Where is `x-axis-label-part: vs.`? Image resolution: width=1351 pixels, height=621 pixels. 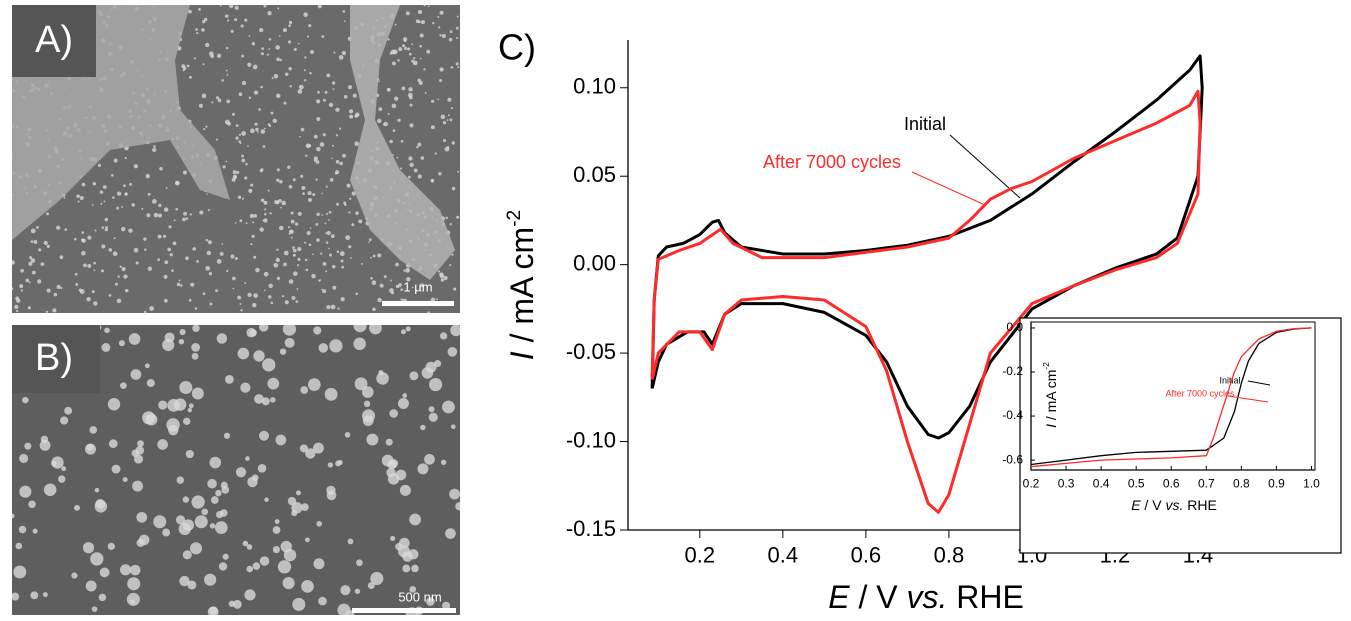
x-axis-label-part: vs. is located at coordinates (926, 597).